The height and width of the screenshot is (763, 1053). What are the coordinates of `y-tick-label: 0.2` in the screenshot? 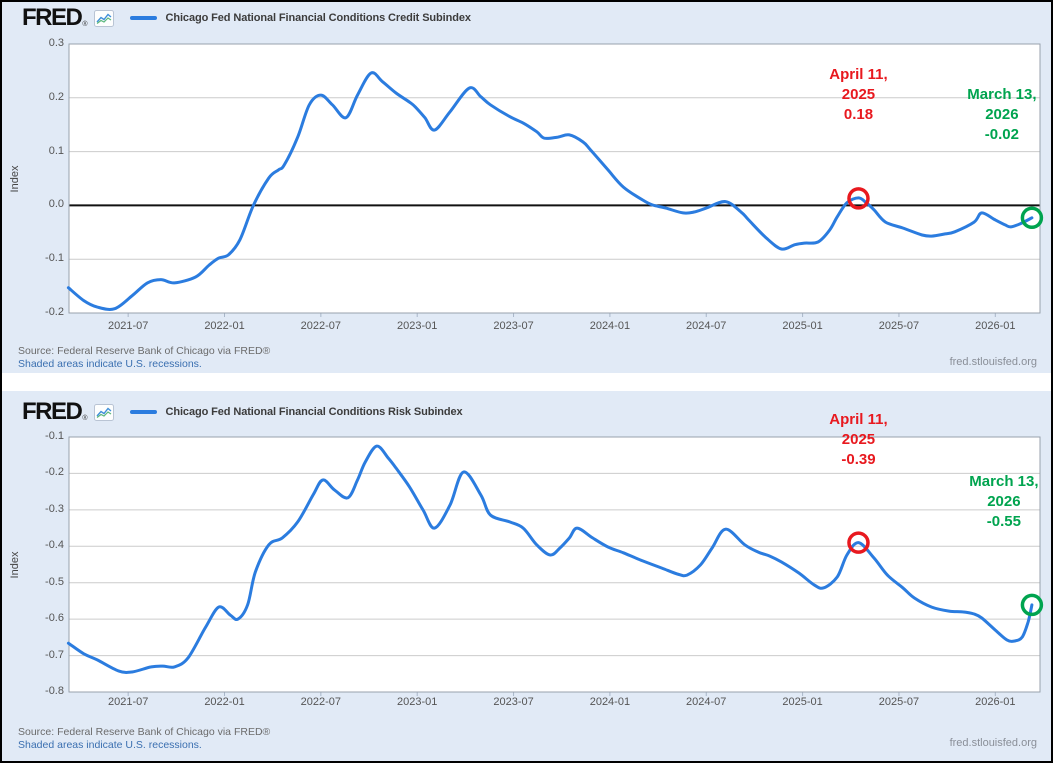 It's located at (56, 96).